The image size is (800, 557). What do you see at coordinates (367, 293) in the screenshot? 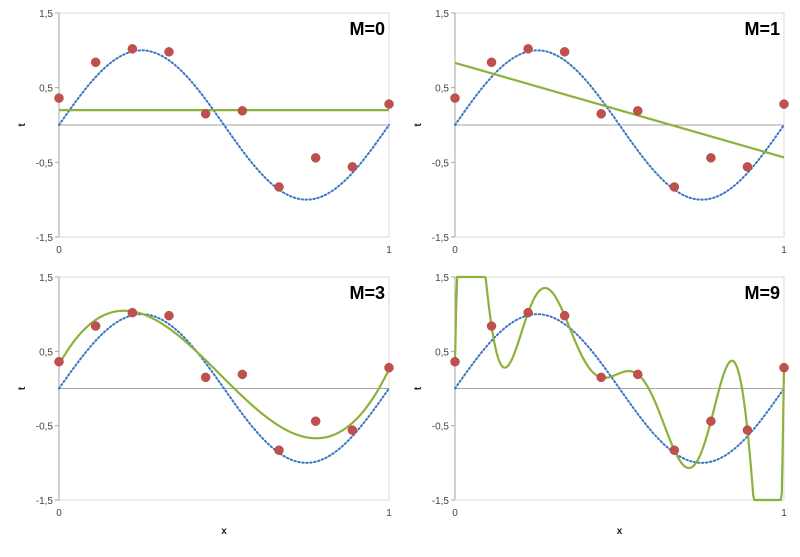
I see `panel-title: M=3` at bounding box center [367, 293].